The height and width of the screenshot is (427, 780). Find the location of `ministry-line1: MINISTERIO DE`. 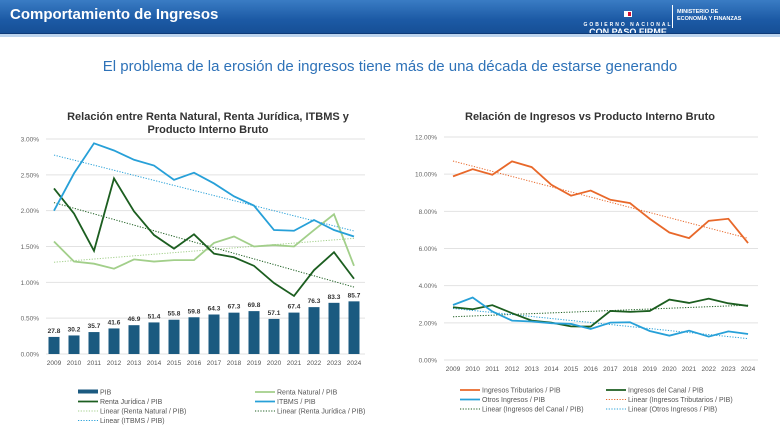

ministry-line1: MINISTERIO DE is located at coordinates (698, 12).